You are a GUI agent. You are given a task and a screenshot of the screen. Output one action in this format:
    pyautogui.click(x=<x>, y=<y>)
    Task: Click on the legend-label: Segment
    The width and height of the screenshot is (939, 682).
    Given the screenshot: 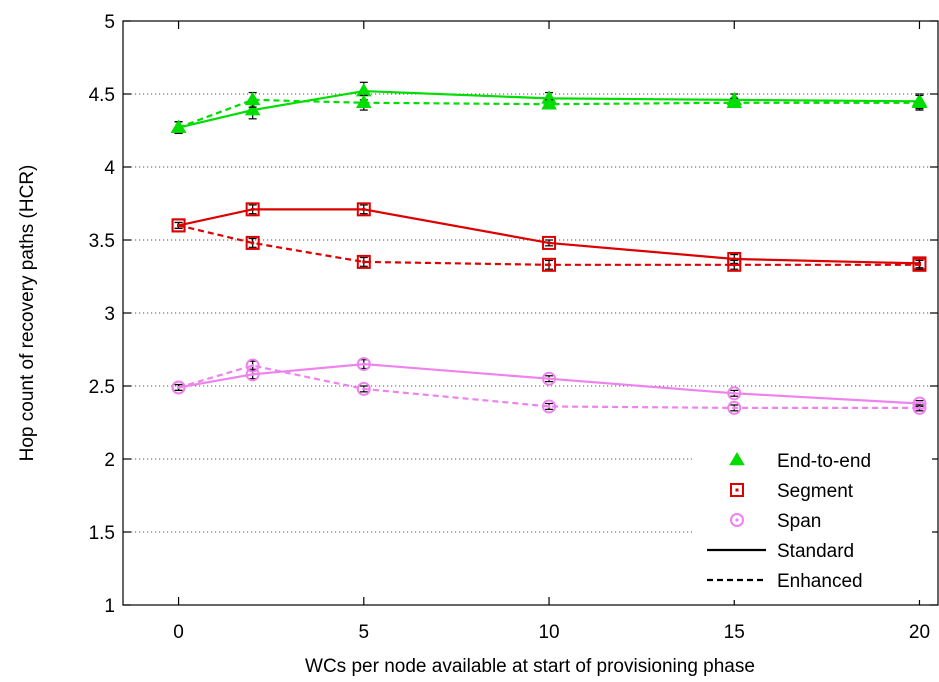 What is the action you would take?
    pyautogui.click(x=815, y=491)
    